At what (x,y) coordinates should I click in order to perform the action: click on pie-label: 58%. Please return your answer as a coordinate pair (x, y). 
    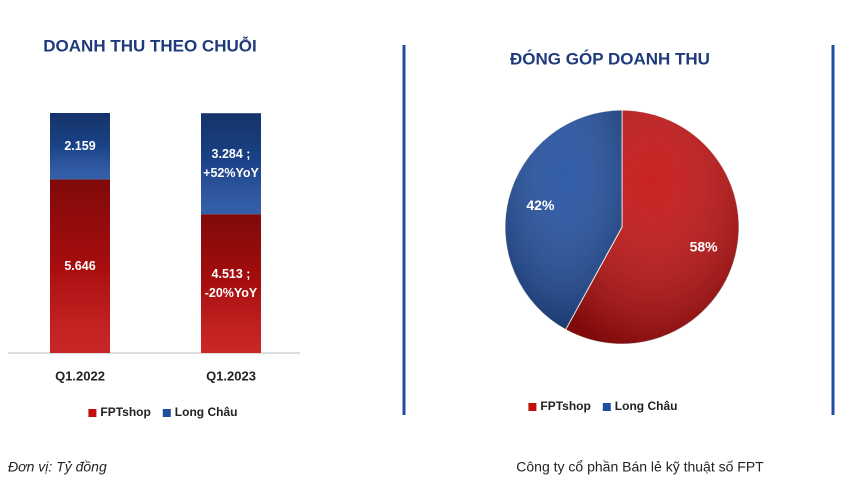
    Looking at the image, I should click on (704, 247).